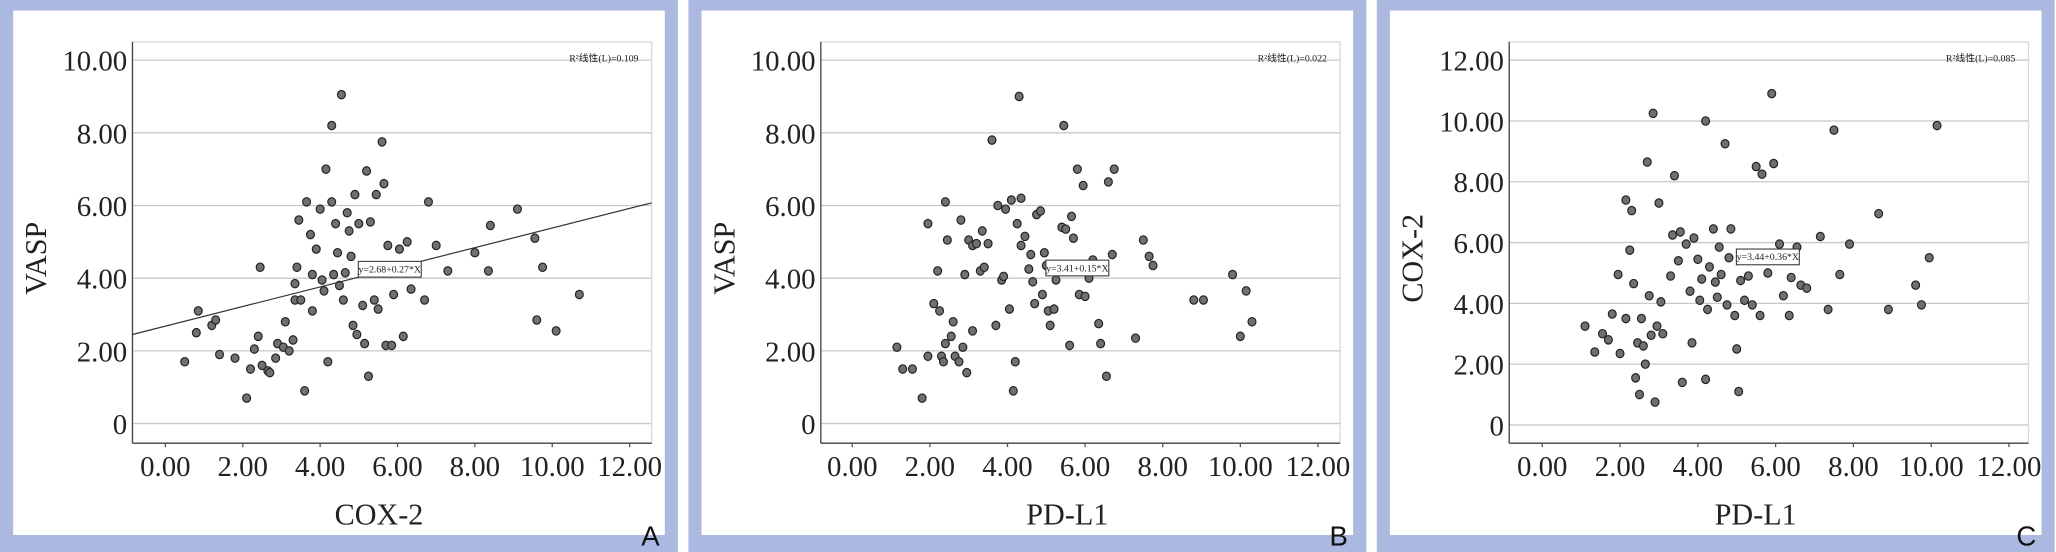 Image resolution: width=2056 pixels, height=552 pixels. Describe the element at coordinates (102, 352) in the screenshot. I see `y-tick-label: 2.00` at that location.